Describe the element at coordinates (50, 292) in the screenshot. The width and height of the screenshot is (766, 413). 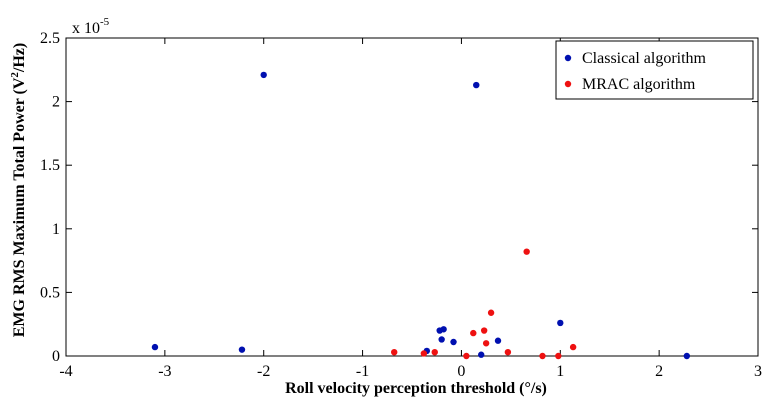
I see `y-tick-label: 0.5` at that location.